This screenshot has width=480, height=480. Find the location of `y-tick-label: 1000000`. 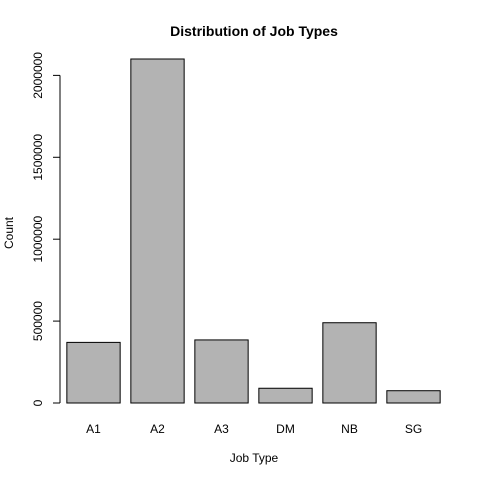

y-tick-label: 1000000 is located at coordinates (38, 239).